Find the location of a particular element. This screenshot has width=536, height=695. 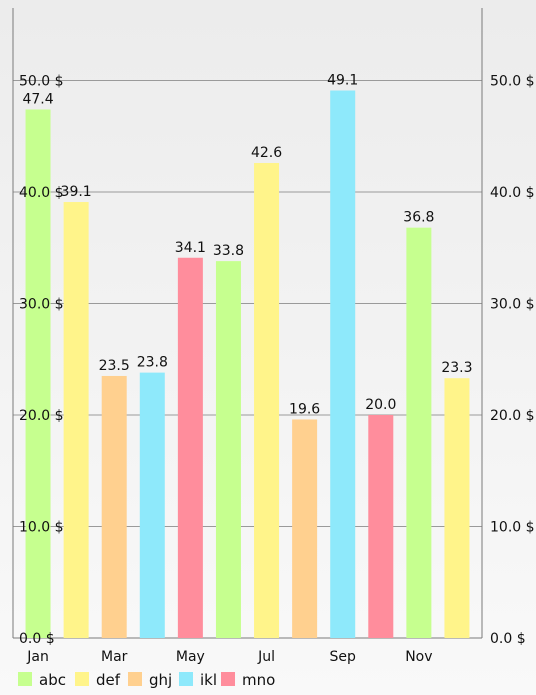

x-tick-label-jan: Jan is located at coordinates (37, 657).